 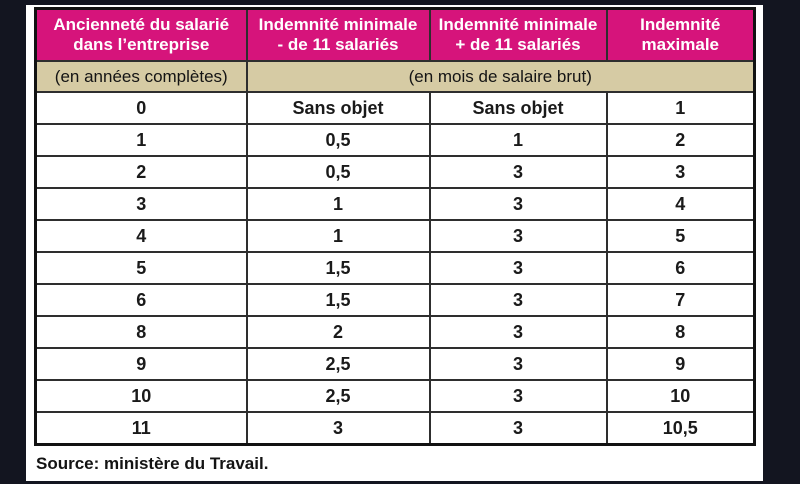 I want to click on subheader-cell-months: (en mois de salaire brut), so click(x=500, y=76).